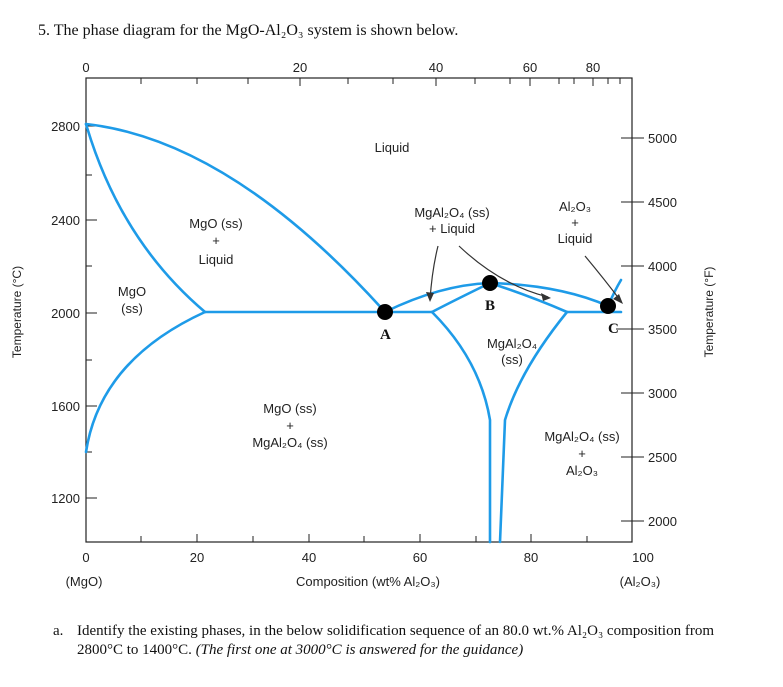 Image resolution: width=783 pixels, height=687 pixels. I want to click on left-tick-label: 2400, so click(65, 220).